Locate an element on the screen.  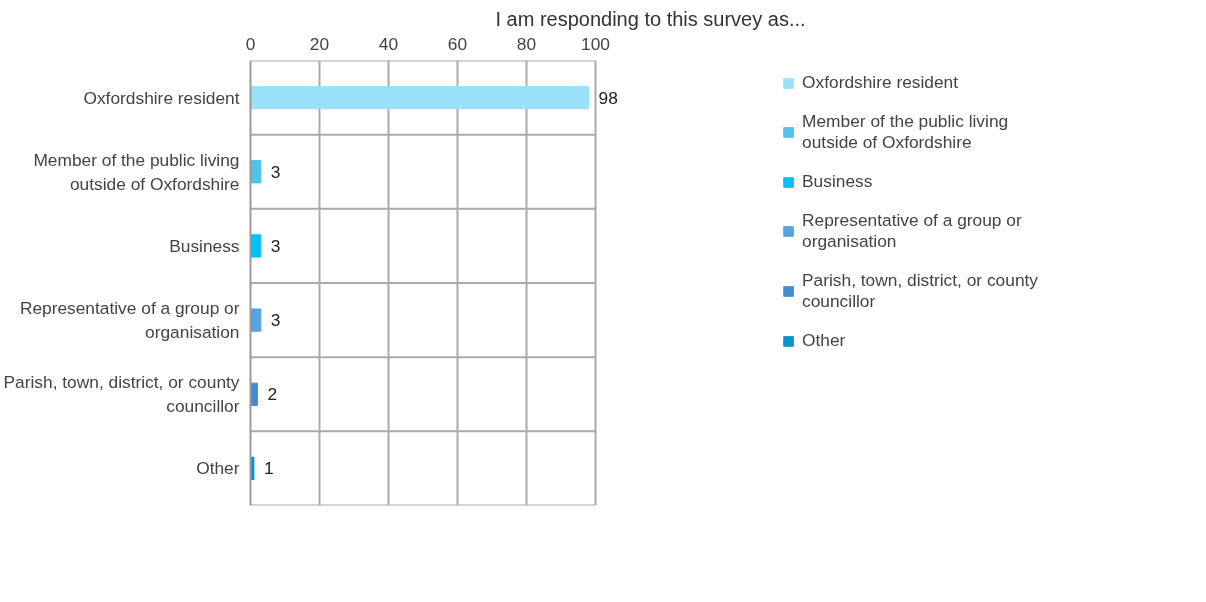
data-label: 98 is located at coordinates (608, 97).